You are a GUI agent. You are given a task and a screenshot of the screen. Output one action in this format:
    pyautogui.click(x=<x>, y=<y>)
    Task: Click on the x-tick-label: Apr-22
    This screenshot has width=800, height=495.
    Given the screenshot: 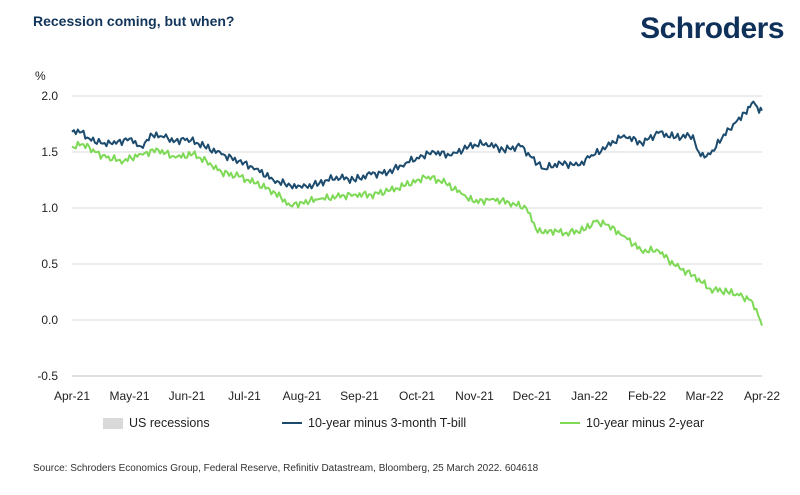 What is the action you would take?
    pyautogui.click(x=762, y=396)
    